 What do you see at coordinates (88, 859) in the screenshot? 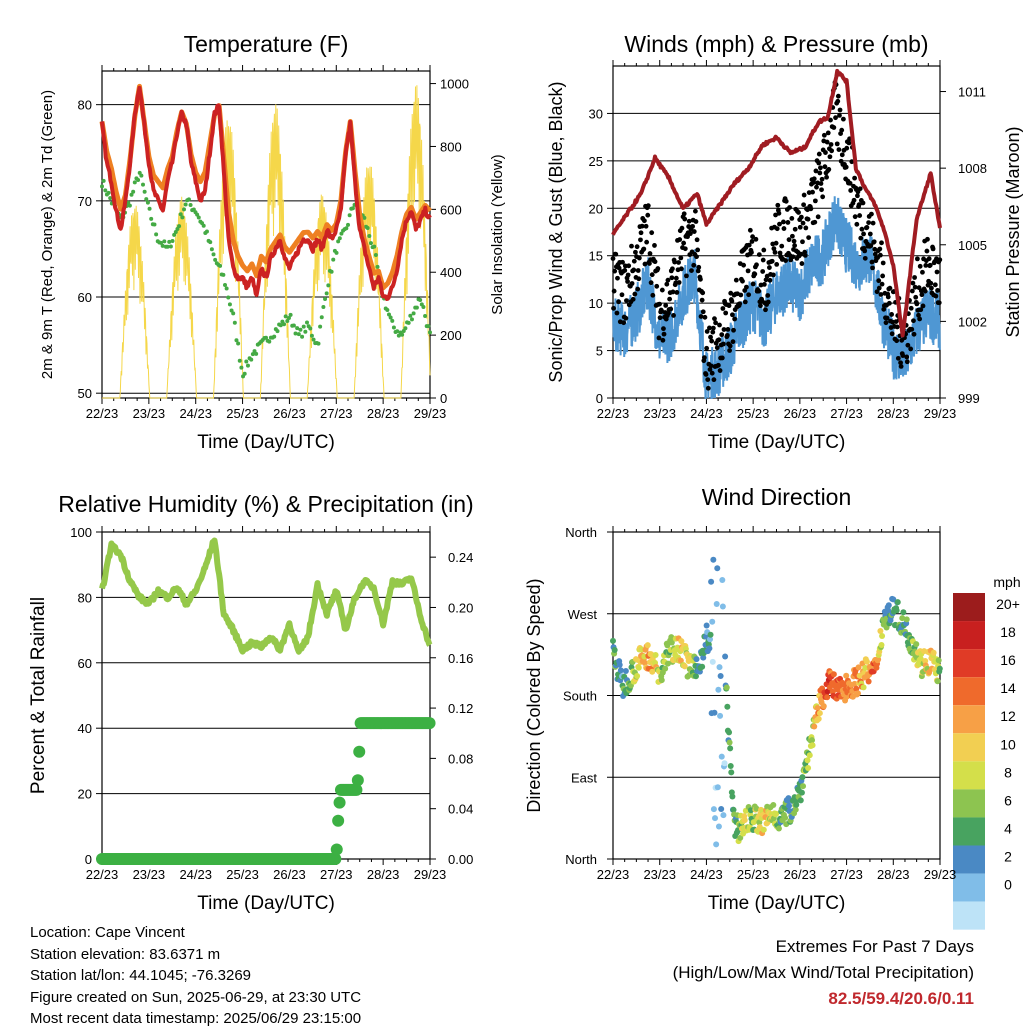
I see `y-tick-label: 0` at bounding box center [88, 859].